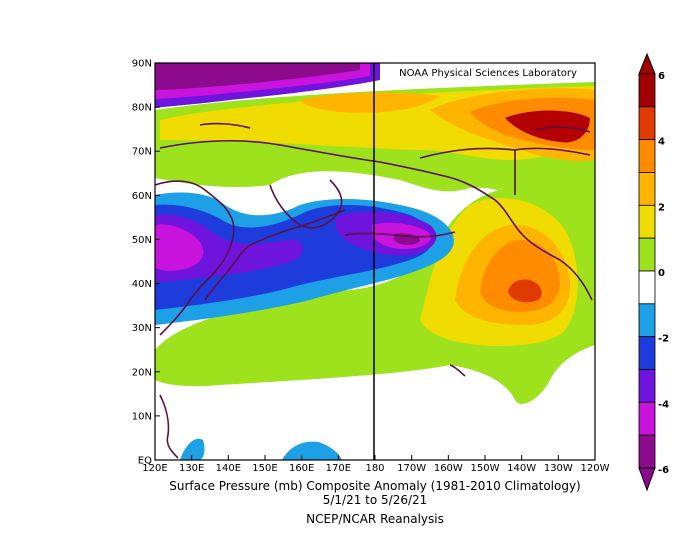 The height and width of the screenshot is (542, 700). What do you see at coordinates (558, 468) in the screenshot?
I see `lon-label: 130W` at bounding box center [558, 468].